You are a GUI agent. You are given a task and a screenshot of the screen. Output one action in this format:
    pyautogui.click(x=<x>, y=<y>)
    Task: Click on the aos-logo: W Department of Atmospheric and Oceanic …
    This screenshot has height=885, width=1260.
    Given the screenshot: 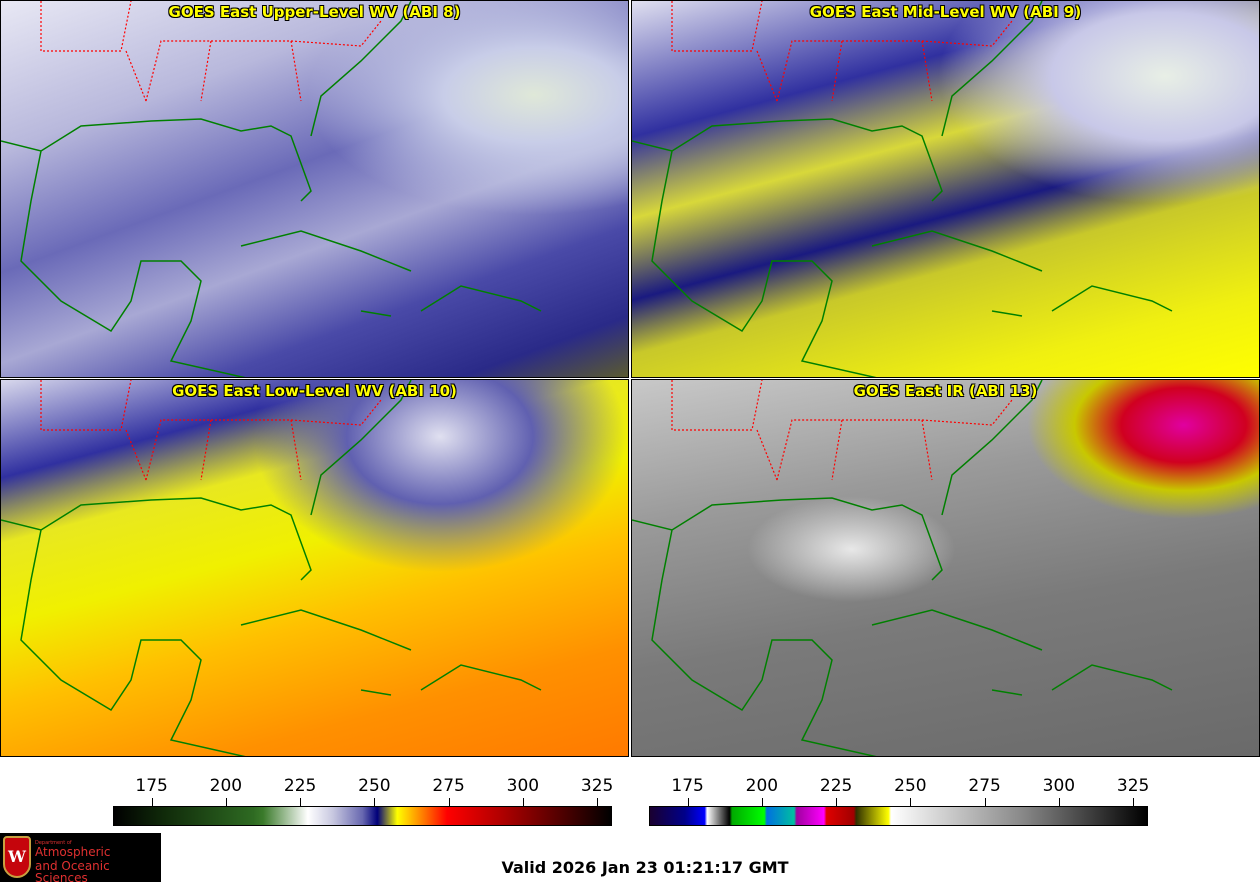 What is the action you would take?
    pyautogui.click(x=80, y=859)
    